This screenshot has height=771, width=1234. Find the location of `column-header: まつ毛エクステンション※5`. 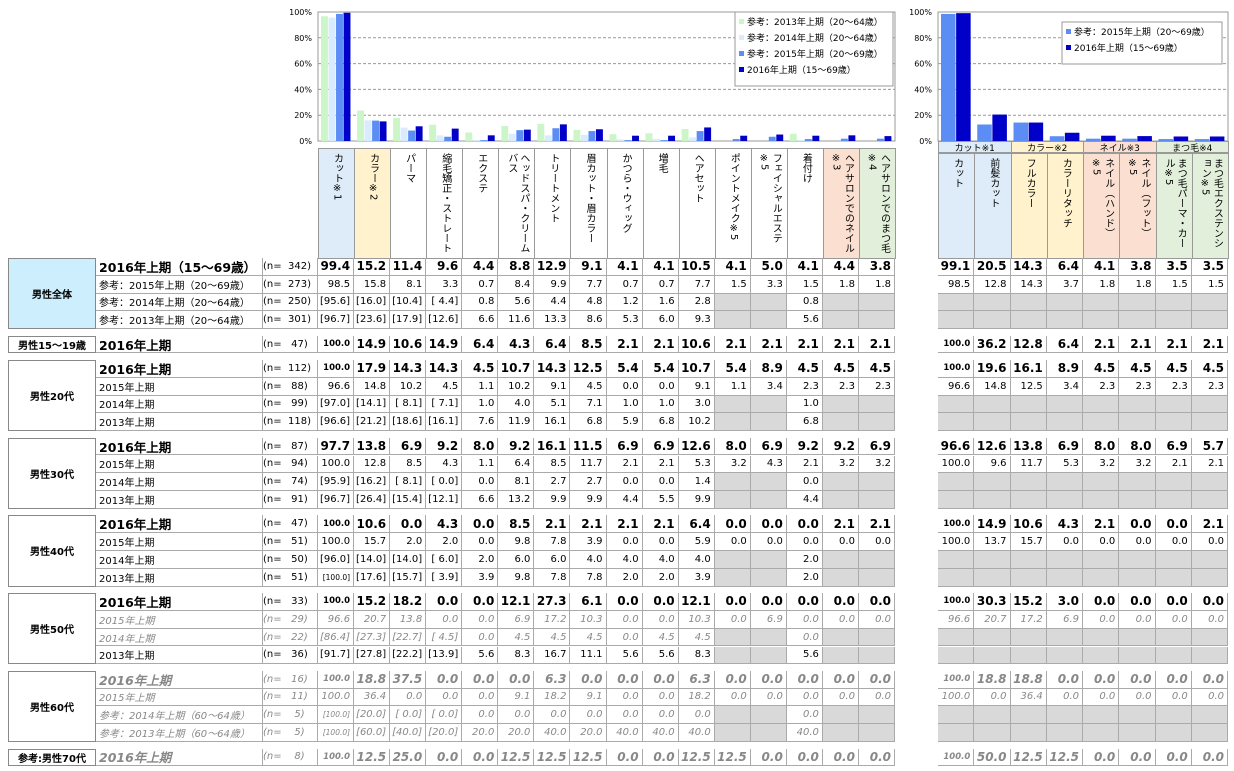

column-header: まつ毛エクステンション※5 is located at coordinates (1210, 206).